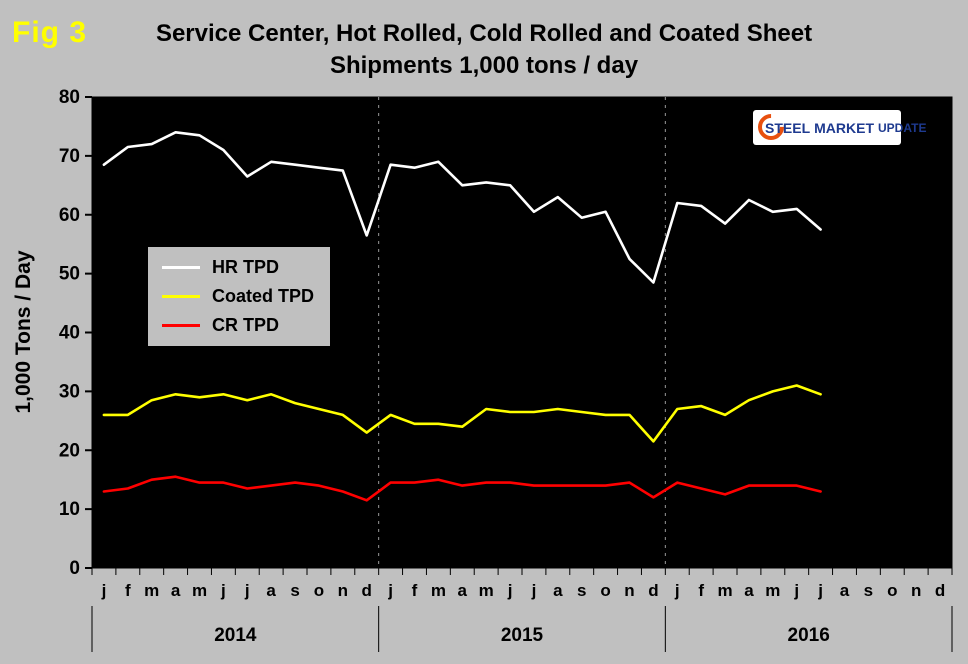 The width and height of the screenshot is (968, 664). I want to click on legend-item-coated-tpd: Coated TPD, so click(239, 296).